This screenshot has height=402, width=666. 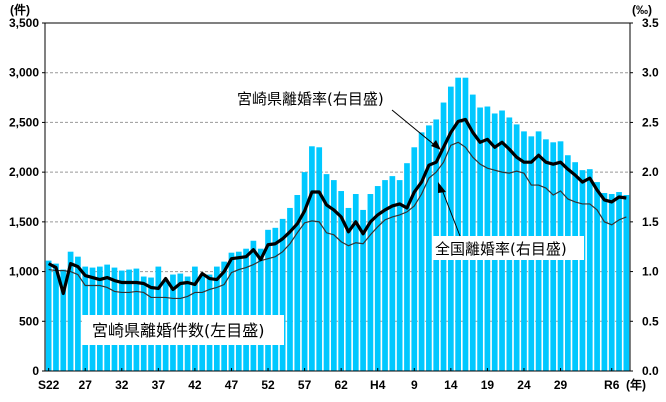 I want to click on annotation-national-rate-box, so click(x=508, y=248).